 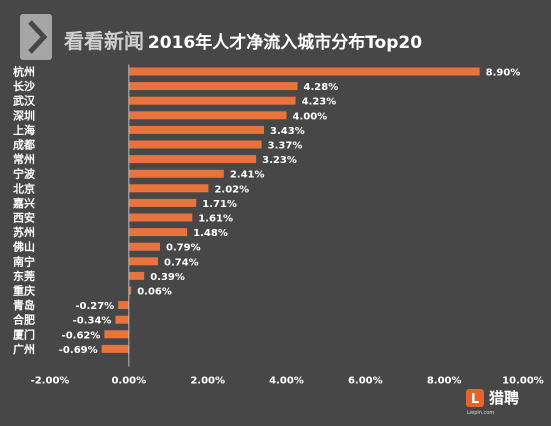 I want to click on data-label: -0.27%, so click(x=94, y=306).